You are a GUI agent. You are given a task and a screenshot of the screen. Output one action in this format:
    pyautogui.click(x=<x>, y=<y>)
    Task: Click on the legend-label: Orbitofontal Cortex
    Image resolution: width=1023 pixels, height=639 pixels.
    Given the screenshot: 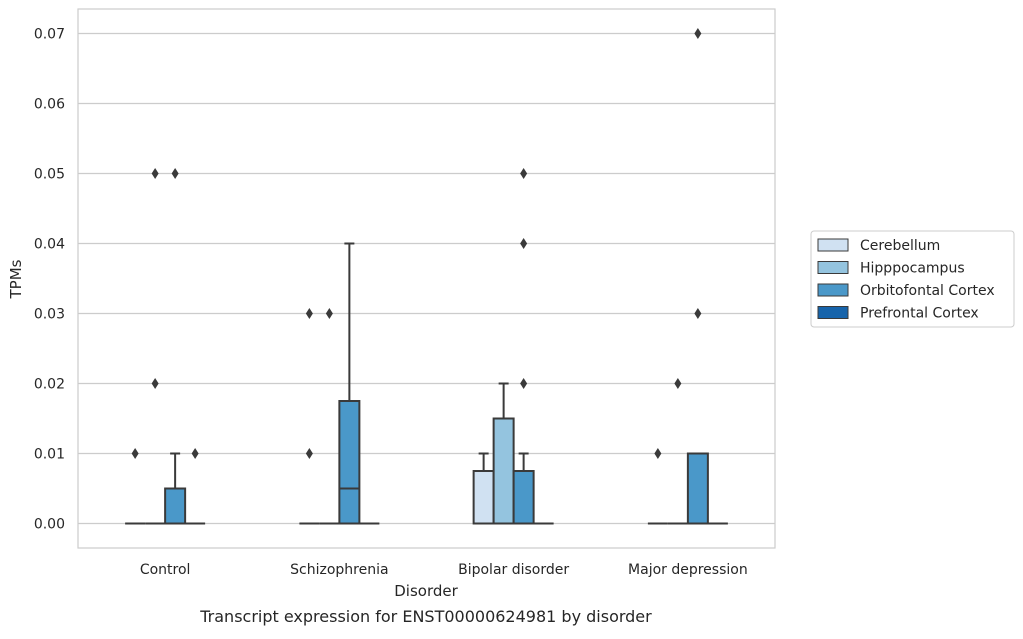 What is the action you would take?
    pyautogui.click(x=927, y=291)
    